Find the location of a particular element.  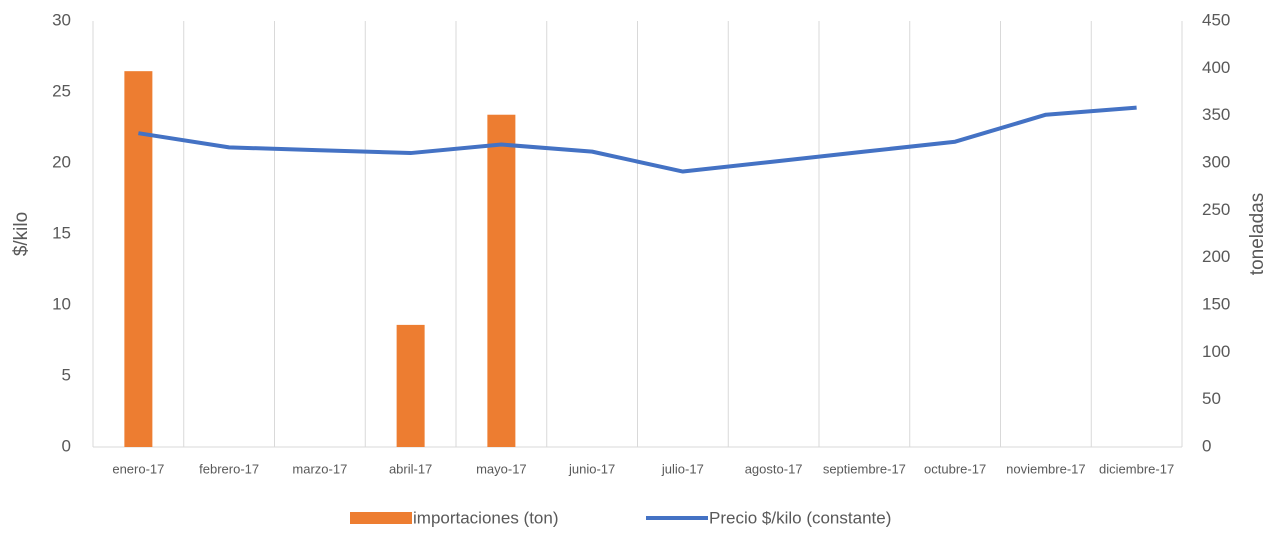

y2-tick-label: 450 is located at coordinates (1216, 19).